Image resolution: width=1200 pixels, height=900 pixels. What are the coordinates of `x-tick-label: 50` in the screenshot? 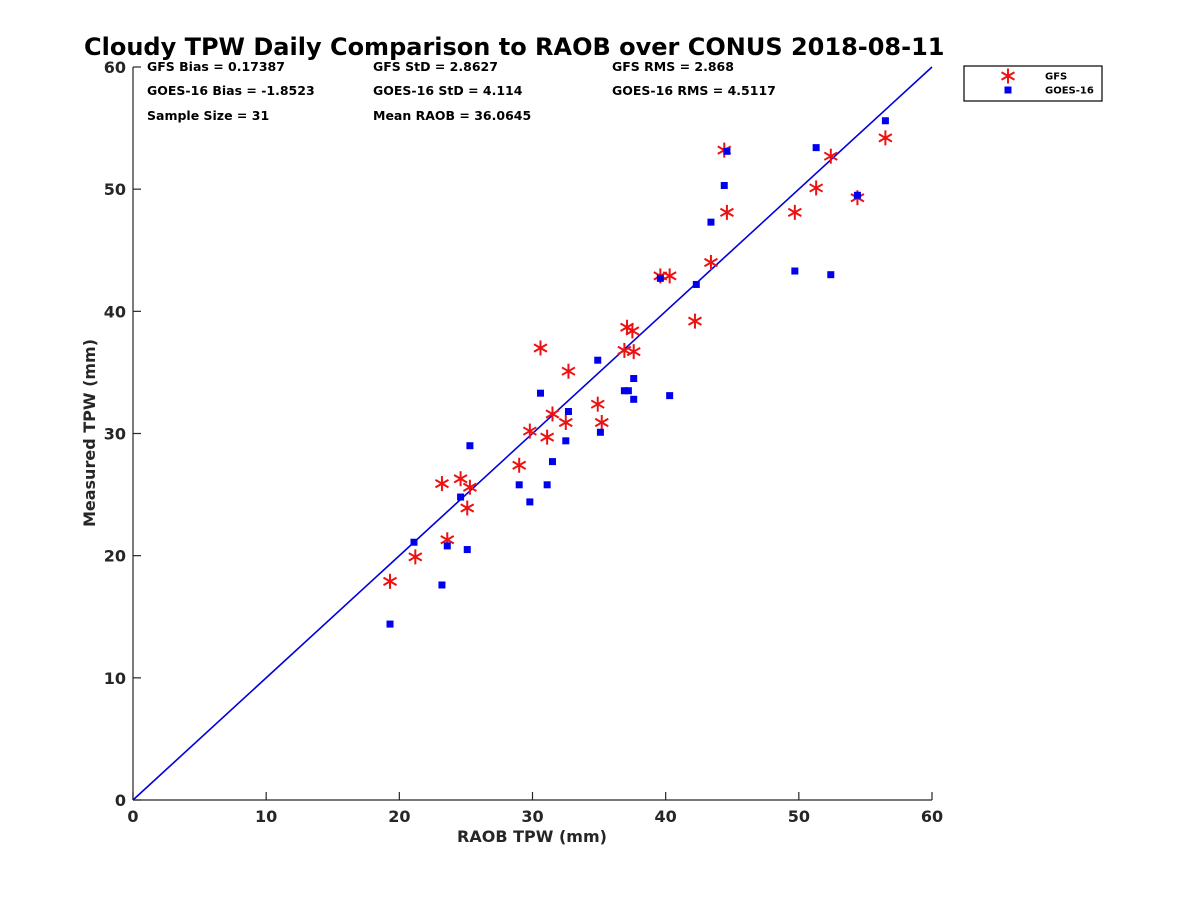 It's located at (799, 816).